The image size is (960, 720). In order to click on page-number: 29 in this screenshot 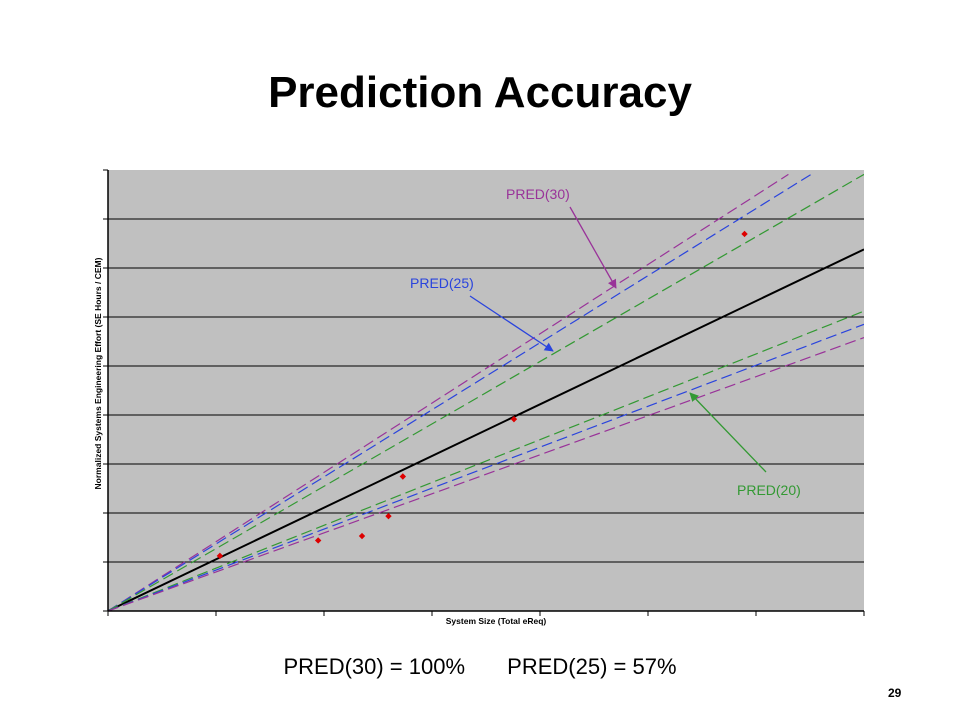, I will do `click(895, 693)`.